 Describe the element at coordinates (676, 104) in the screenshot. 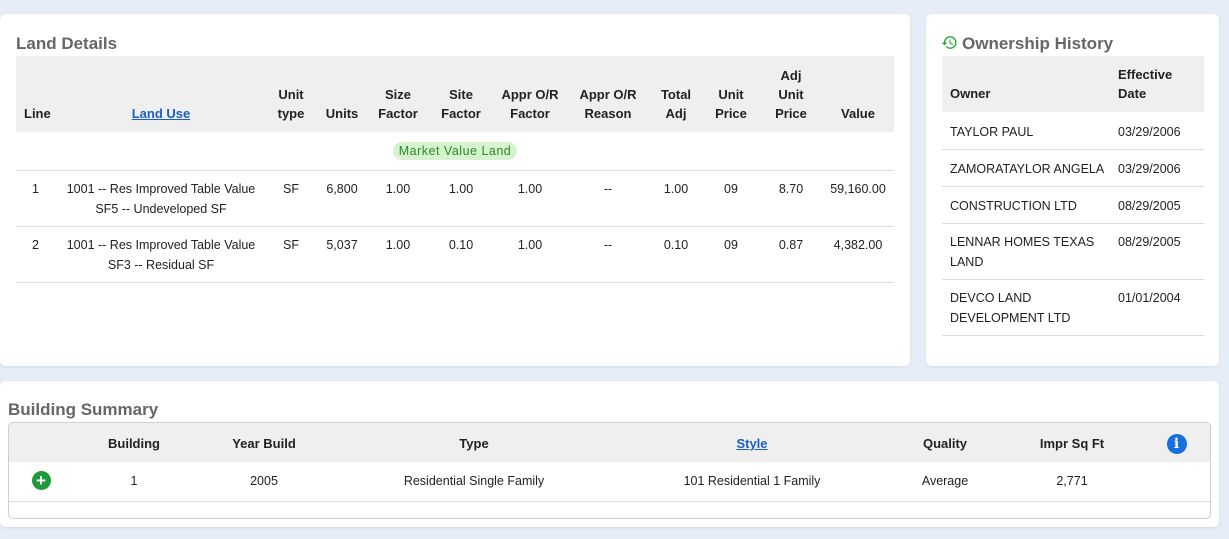

I see `col-total-adj: Total Adj` at that location.